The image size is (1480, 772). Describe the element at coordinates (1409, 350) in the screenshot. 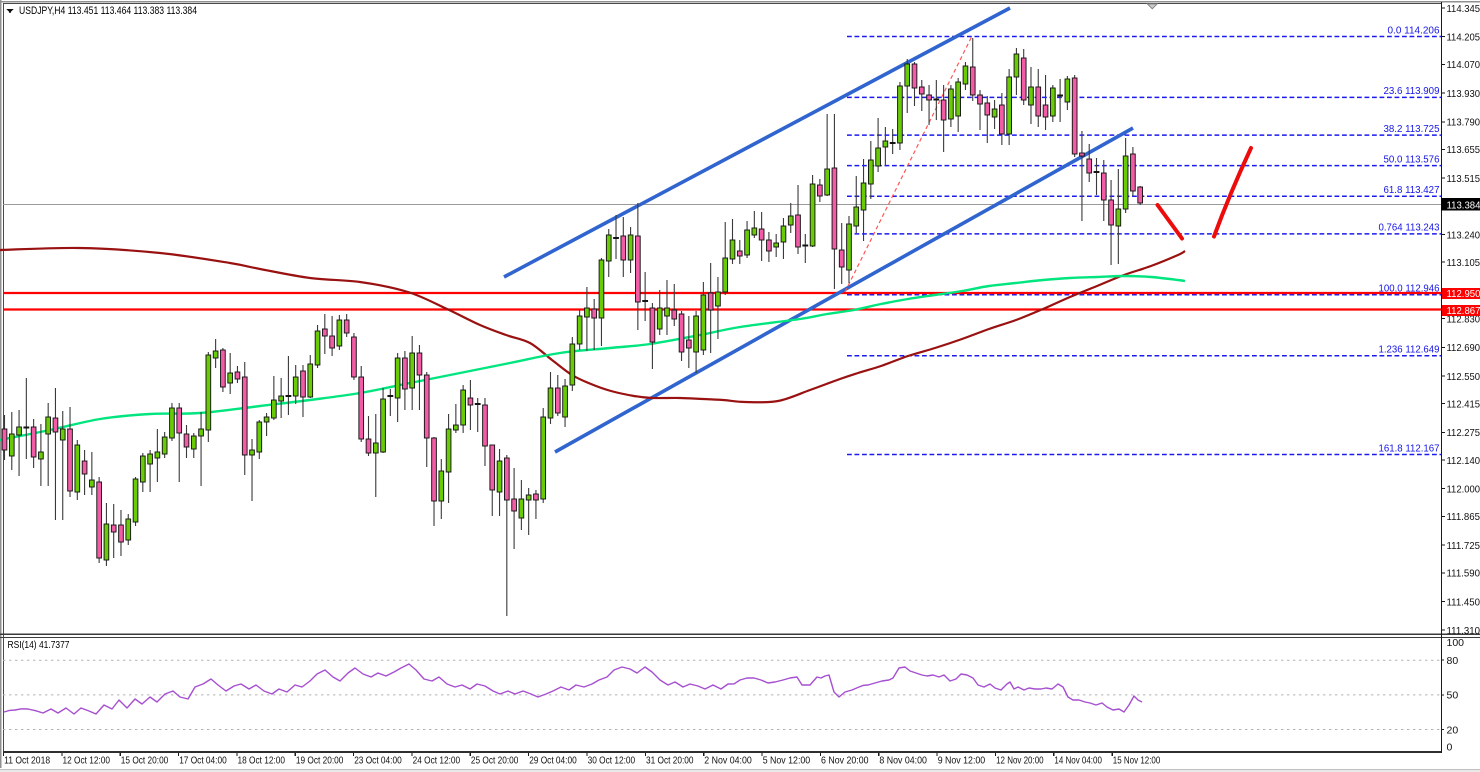

I see `svg-text: 1.236 112.649` at that location.